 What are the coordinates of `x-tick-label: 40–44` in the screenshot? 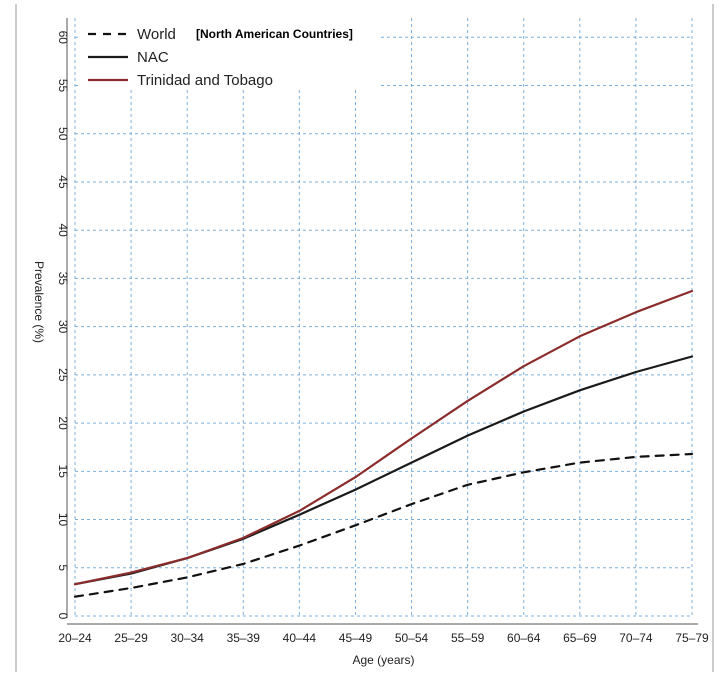 It's located at (300, 638).